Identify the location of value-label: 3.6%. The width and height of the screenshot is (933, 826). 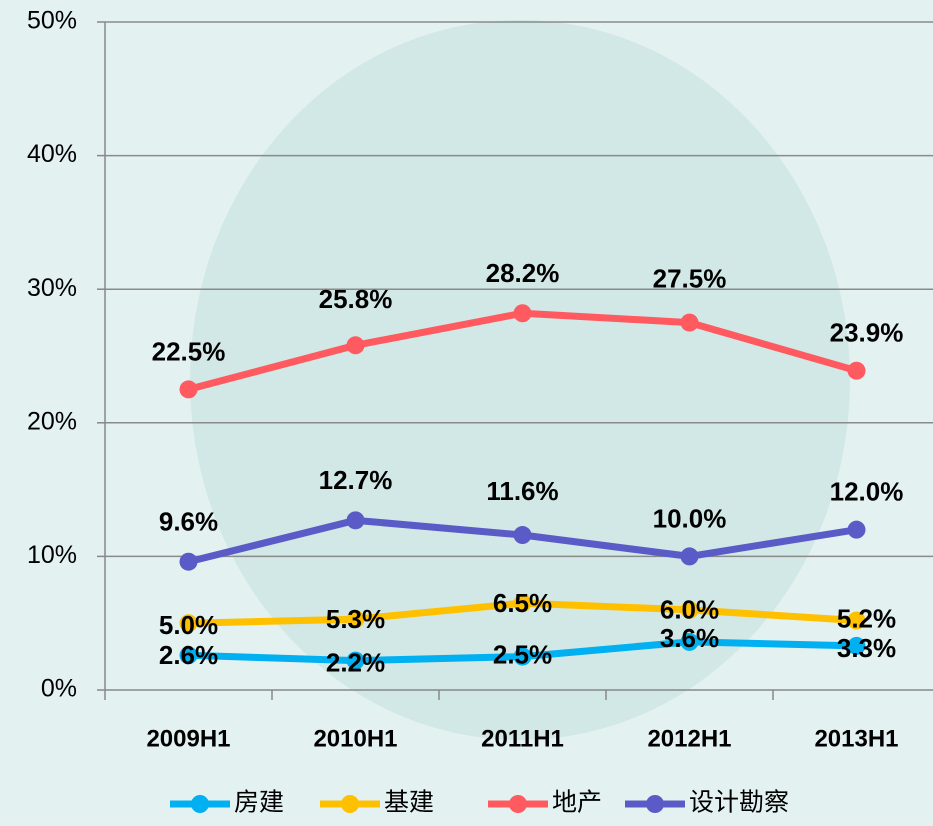
(689, 638).